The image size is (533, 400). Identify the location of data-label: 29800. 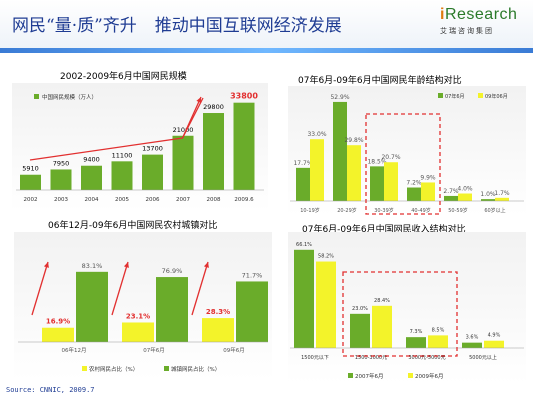
(213, 107).